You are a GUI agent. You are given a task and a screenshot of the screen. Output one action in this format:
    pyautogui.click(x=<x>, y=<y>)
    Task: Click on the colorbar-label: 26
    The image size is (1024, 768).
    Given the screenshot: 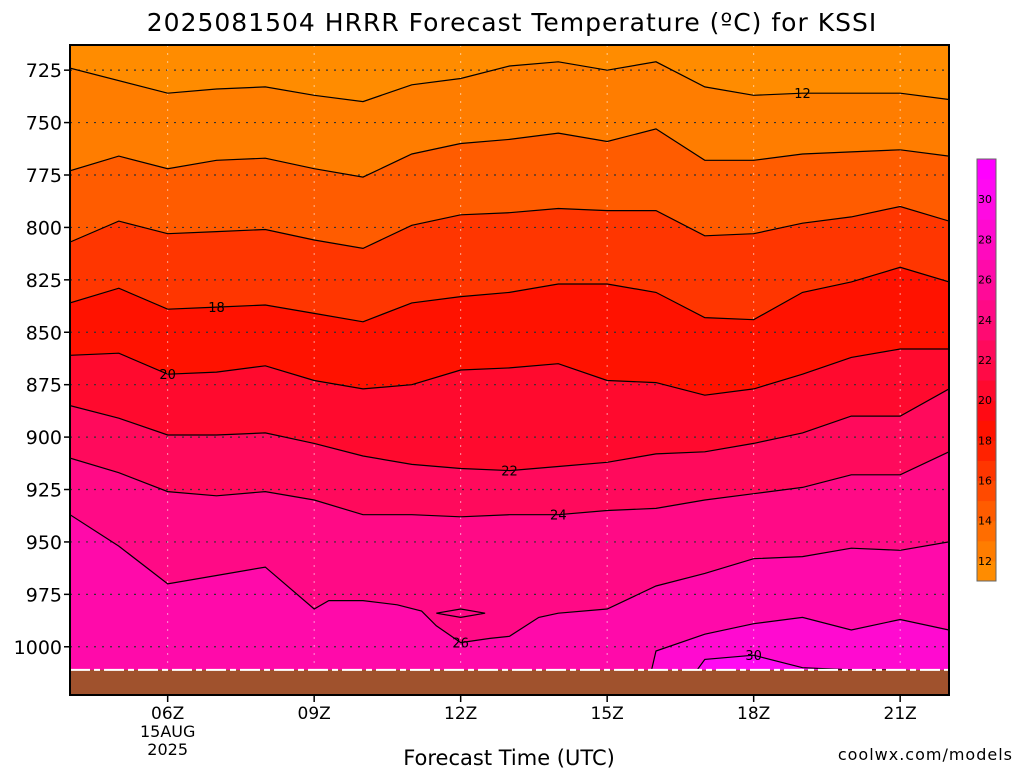 What is the action you would take?
    pyautogui.click(x=985, y=280)
    